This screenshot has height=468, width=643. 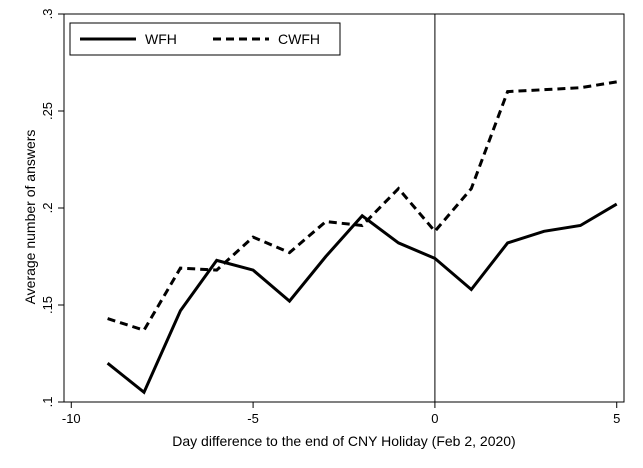 I want to click on y-tick-label: .3, so click(x=47, y=14).